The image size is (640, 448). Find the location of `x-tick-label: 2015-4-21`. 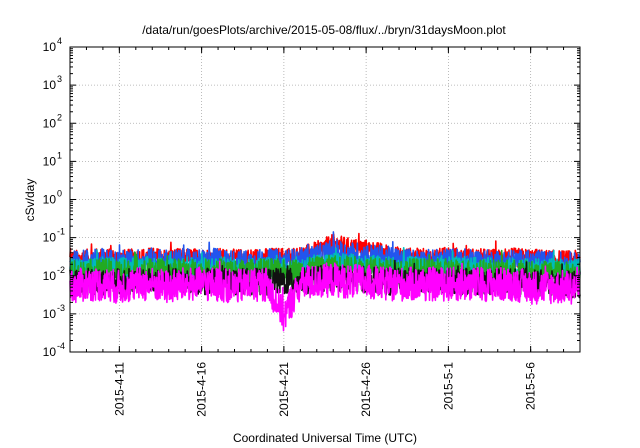

x-tick-label: 2015-4-21 is located at coordinates (284, 389).